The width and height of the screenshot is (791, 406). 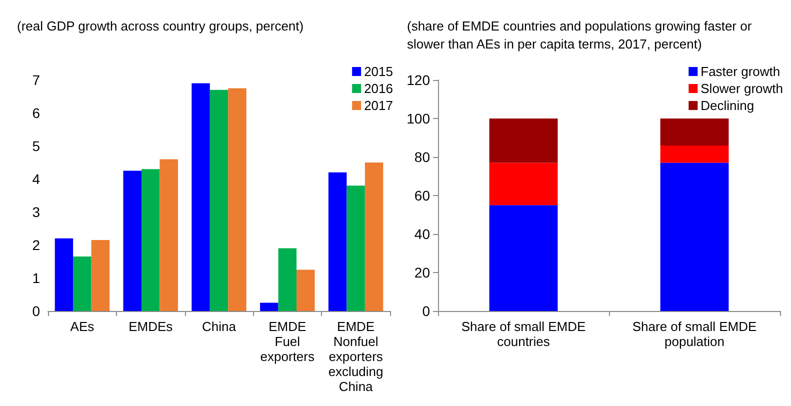 What do you see at coordinates (422, 196) in the screenshot?
I see `y-tick-label: 60` at bounding box center [422, 196].